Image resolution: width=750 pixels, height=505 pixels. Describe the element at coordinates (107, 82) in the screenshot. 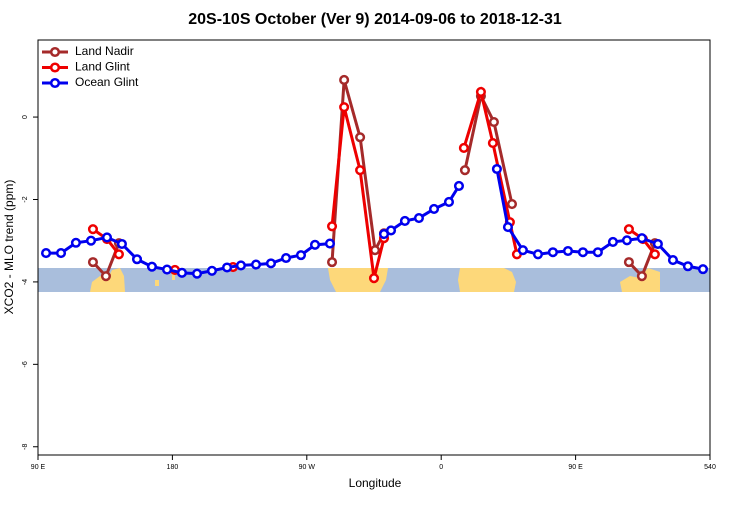

I see `legend-label: Ocean Glint` at that location.